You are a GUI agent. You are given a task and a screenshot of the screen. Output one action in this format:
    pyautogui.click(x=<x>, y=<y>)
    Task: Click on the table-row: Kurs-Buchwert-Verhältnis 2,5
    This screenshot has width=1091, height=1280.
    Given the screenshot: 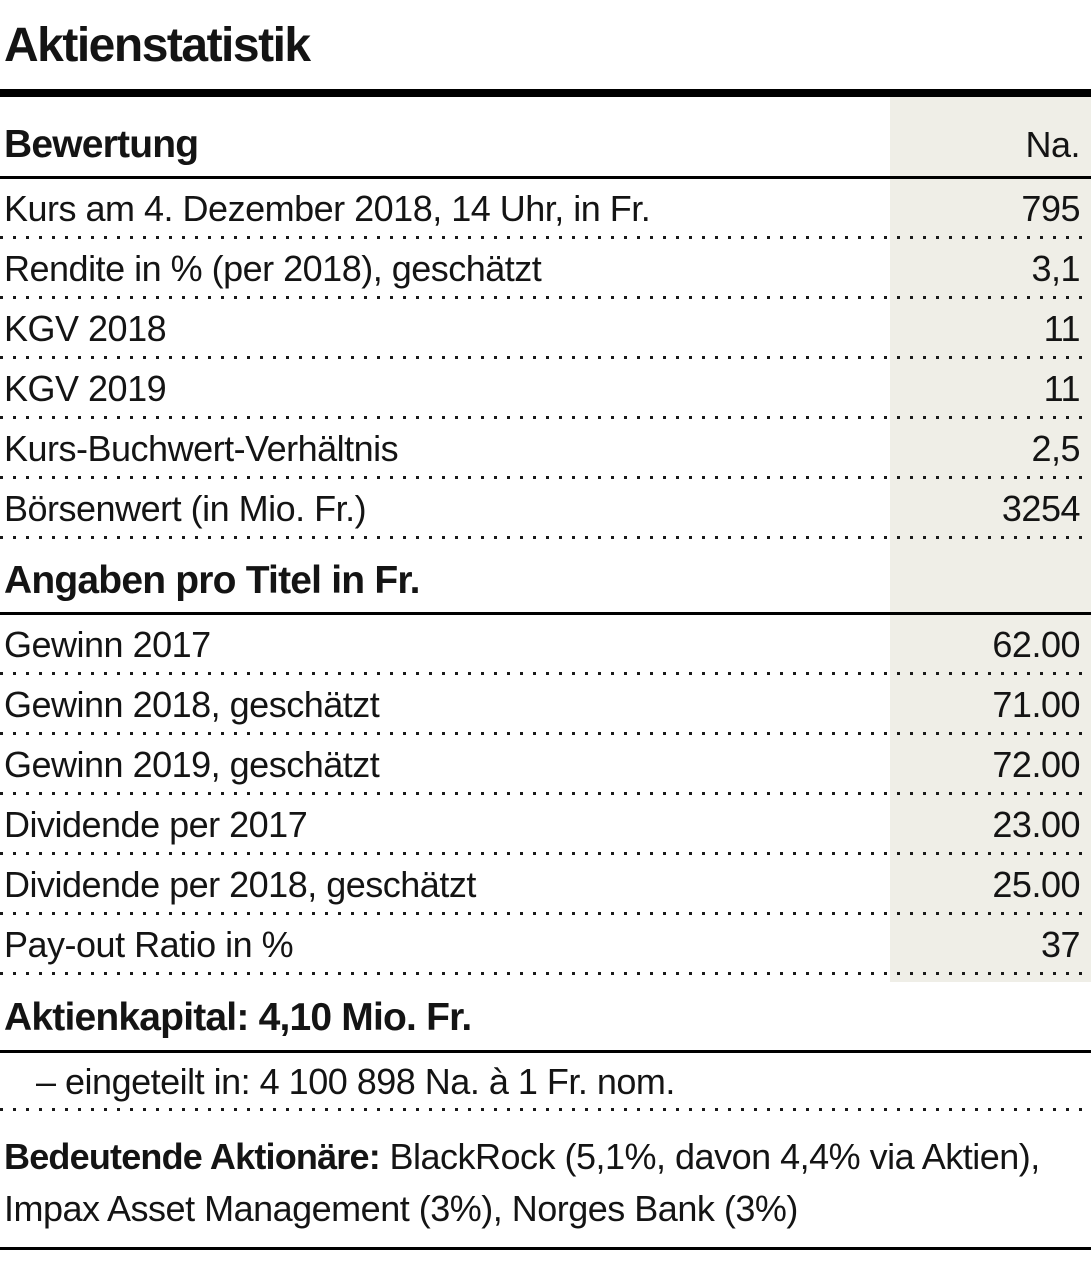 What is the action you would take?
    pyautogui.click(x=545, y=449)
    